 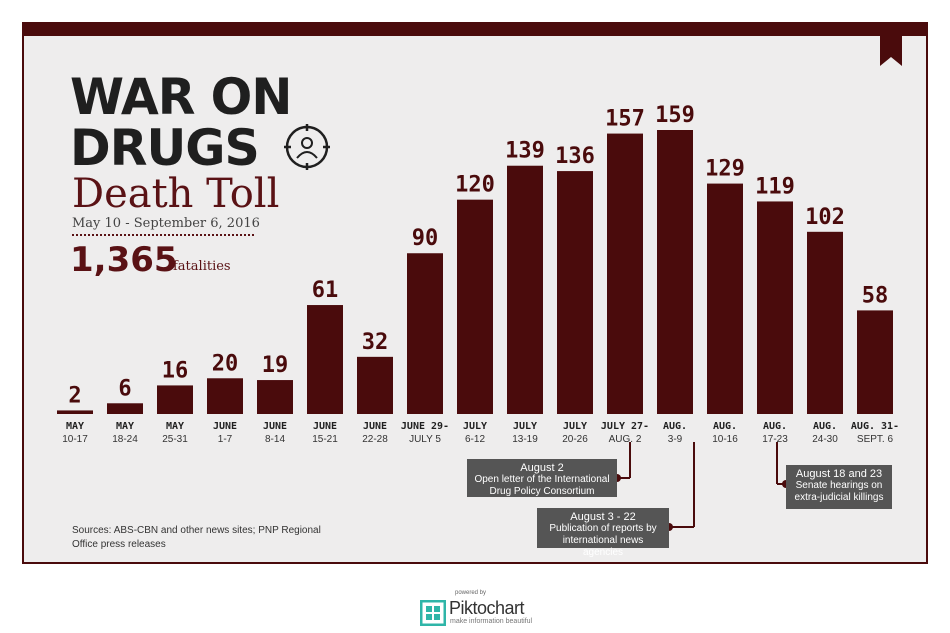 What do you see at coordinates (575, 156) in the screenshot?
I see `bar-value-label: 136` at bounding box center [575, 156].